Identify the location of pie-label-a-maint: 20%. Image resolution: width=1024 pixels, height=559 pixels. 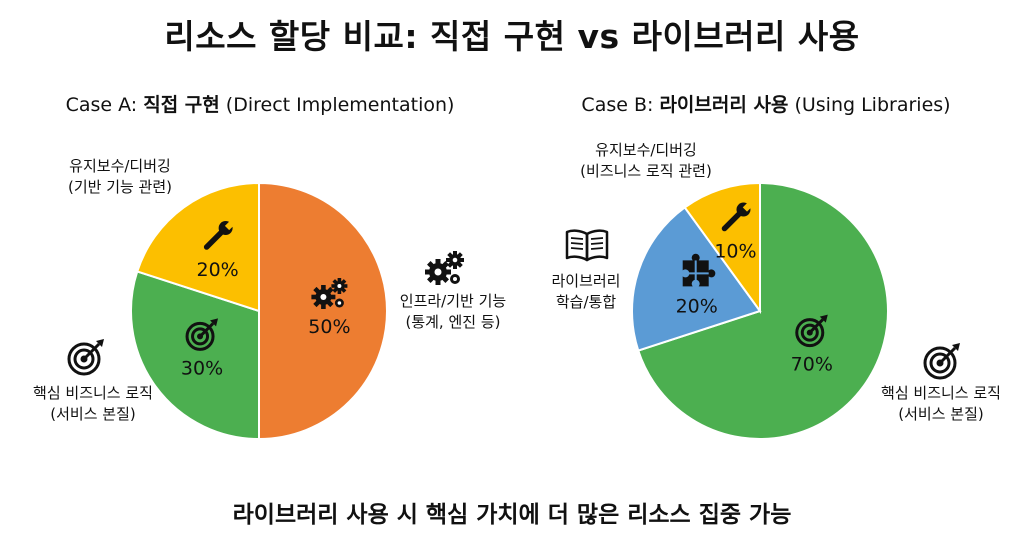
(218, 270).